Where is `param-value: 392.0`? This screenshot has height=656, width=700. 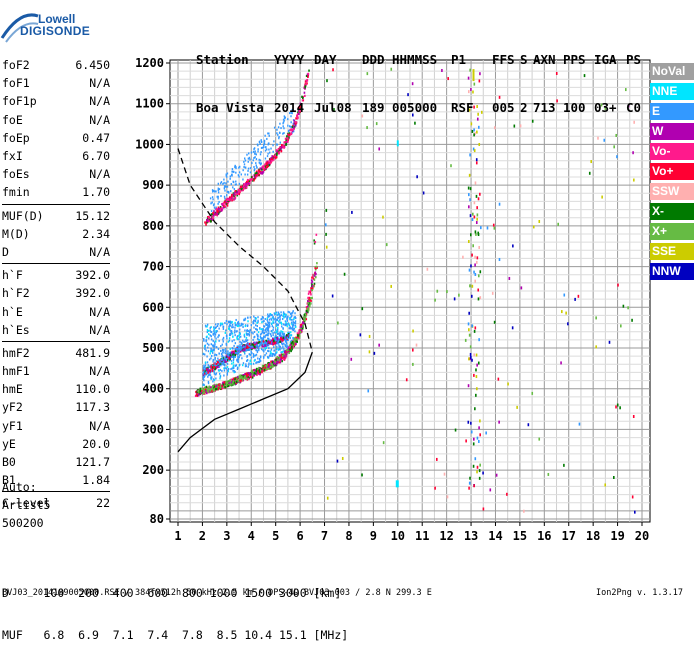
param-value: 392.0 is located at coordinates (92, 293).